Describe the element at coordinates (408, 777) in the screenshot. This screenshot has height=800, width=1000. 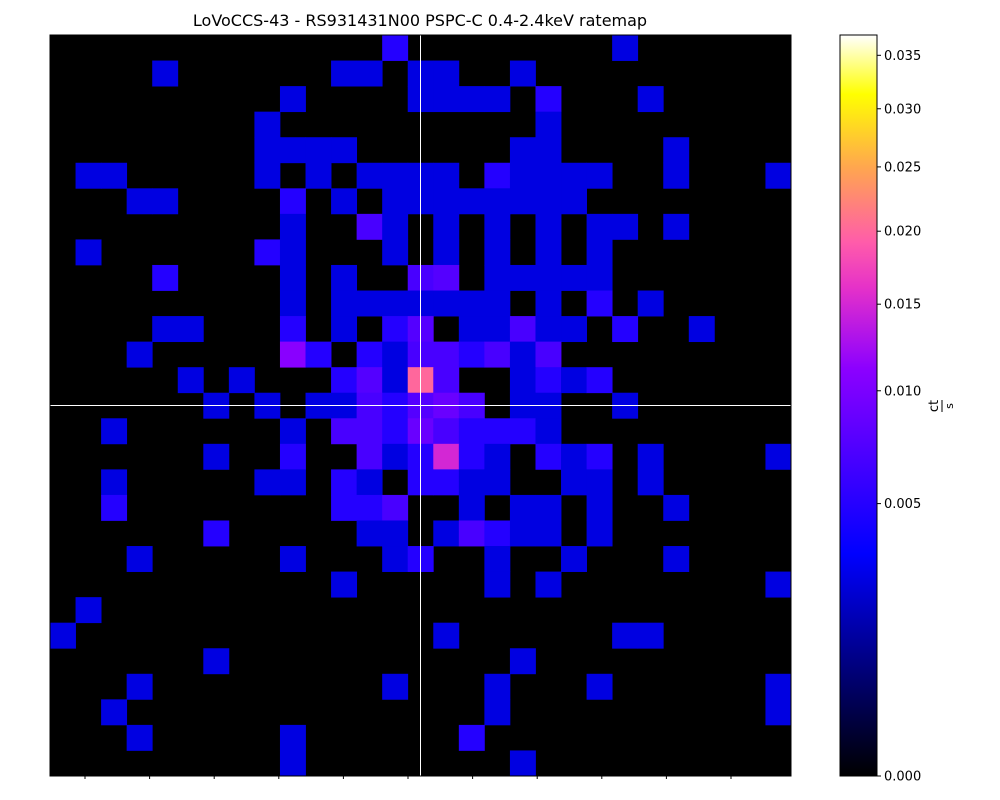
I see `x-axis-ticks` at that location.